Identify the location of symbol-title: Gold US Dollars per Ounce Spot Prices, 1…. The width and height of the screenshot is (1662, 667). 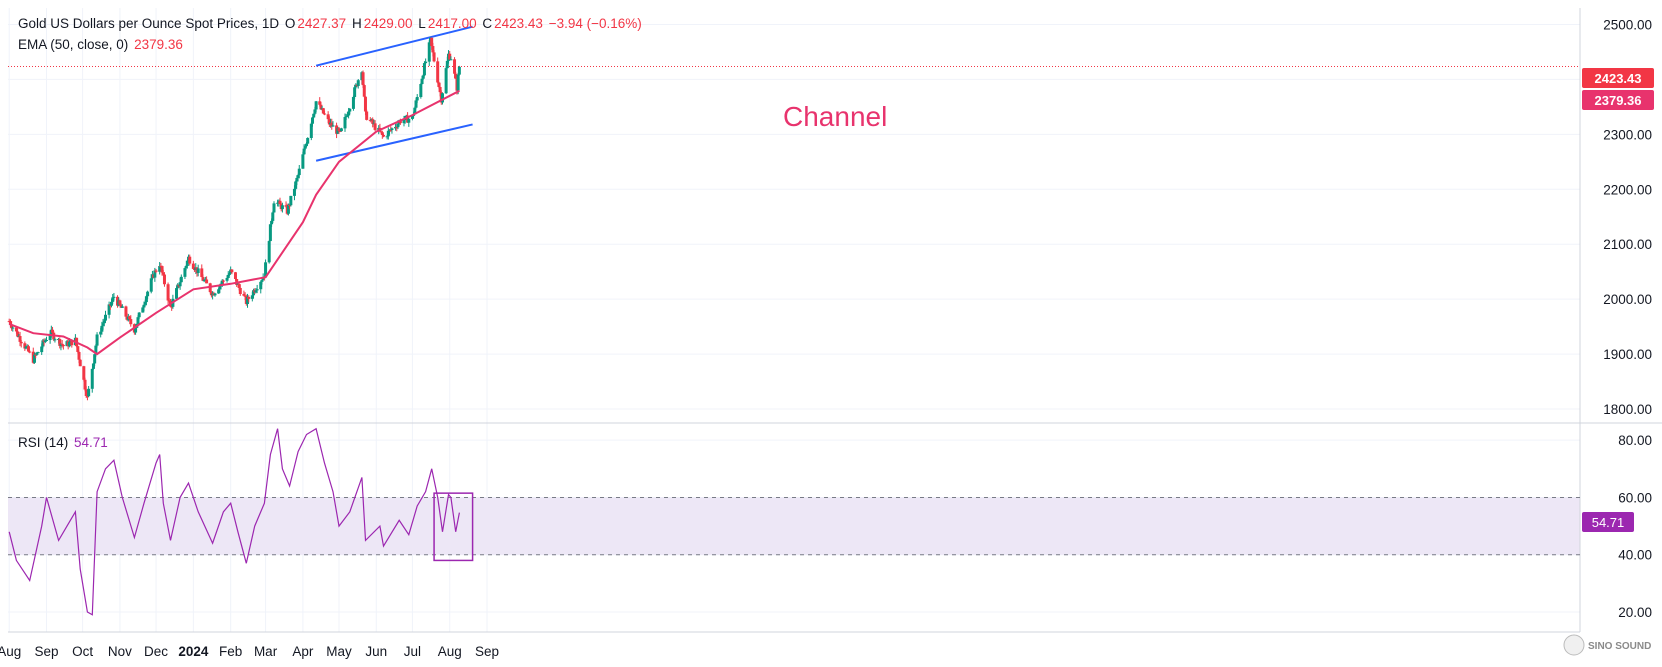
(149, 23).